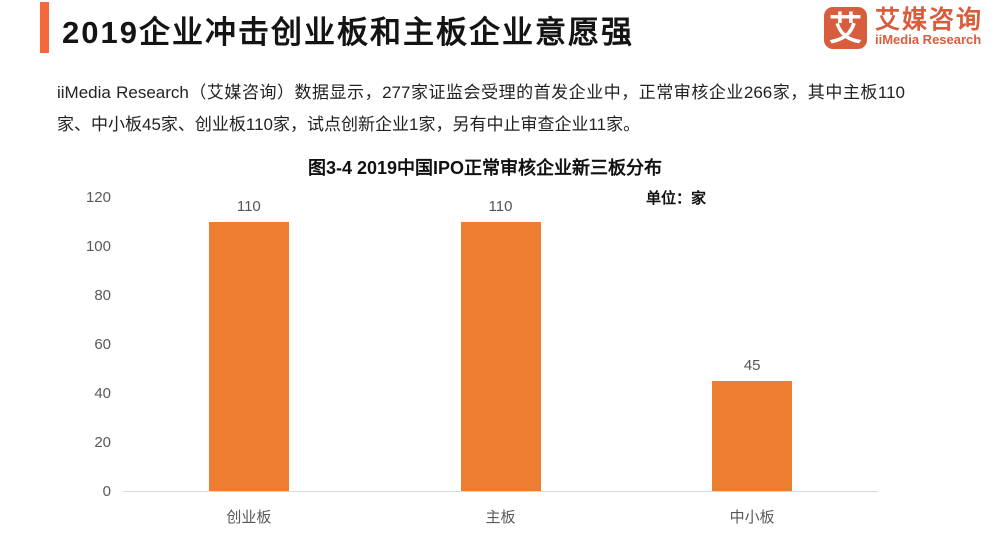  Describe the element at coordinates (106, 491) in the screenshot. I see `y-axis-tick-label: 0` at that location.